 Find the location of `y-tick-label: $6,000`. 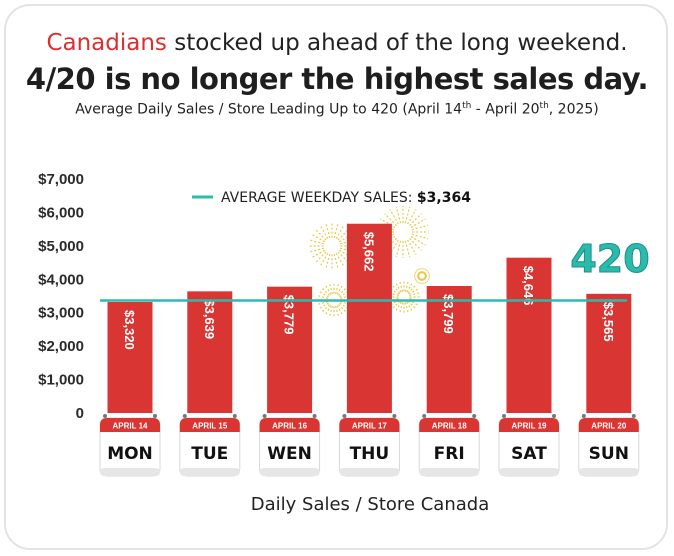

y-tick-label: $6,000 is located at coordinates (61, 212).